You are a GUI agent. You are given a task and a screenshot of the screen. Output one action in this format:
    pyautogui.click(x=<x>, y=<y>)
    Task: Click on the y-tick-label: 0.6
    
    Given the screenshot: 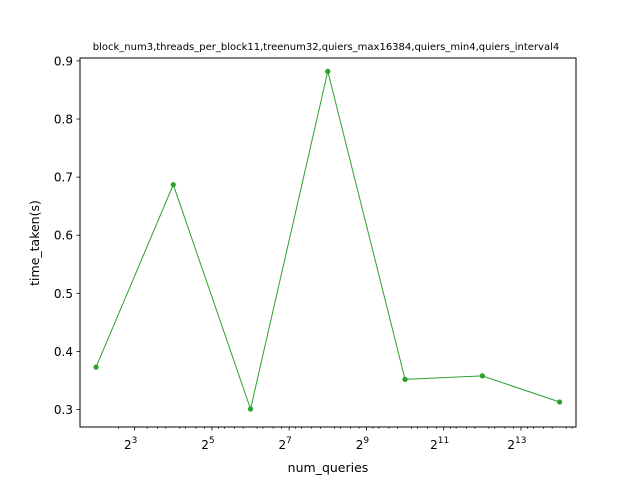 What is the action you would take?
    pyautogui.click(x=63, y=236)
    